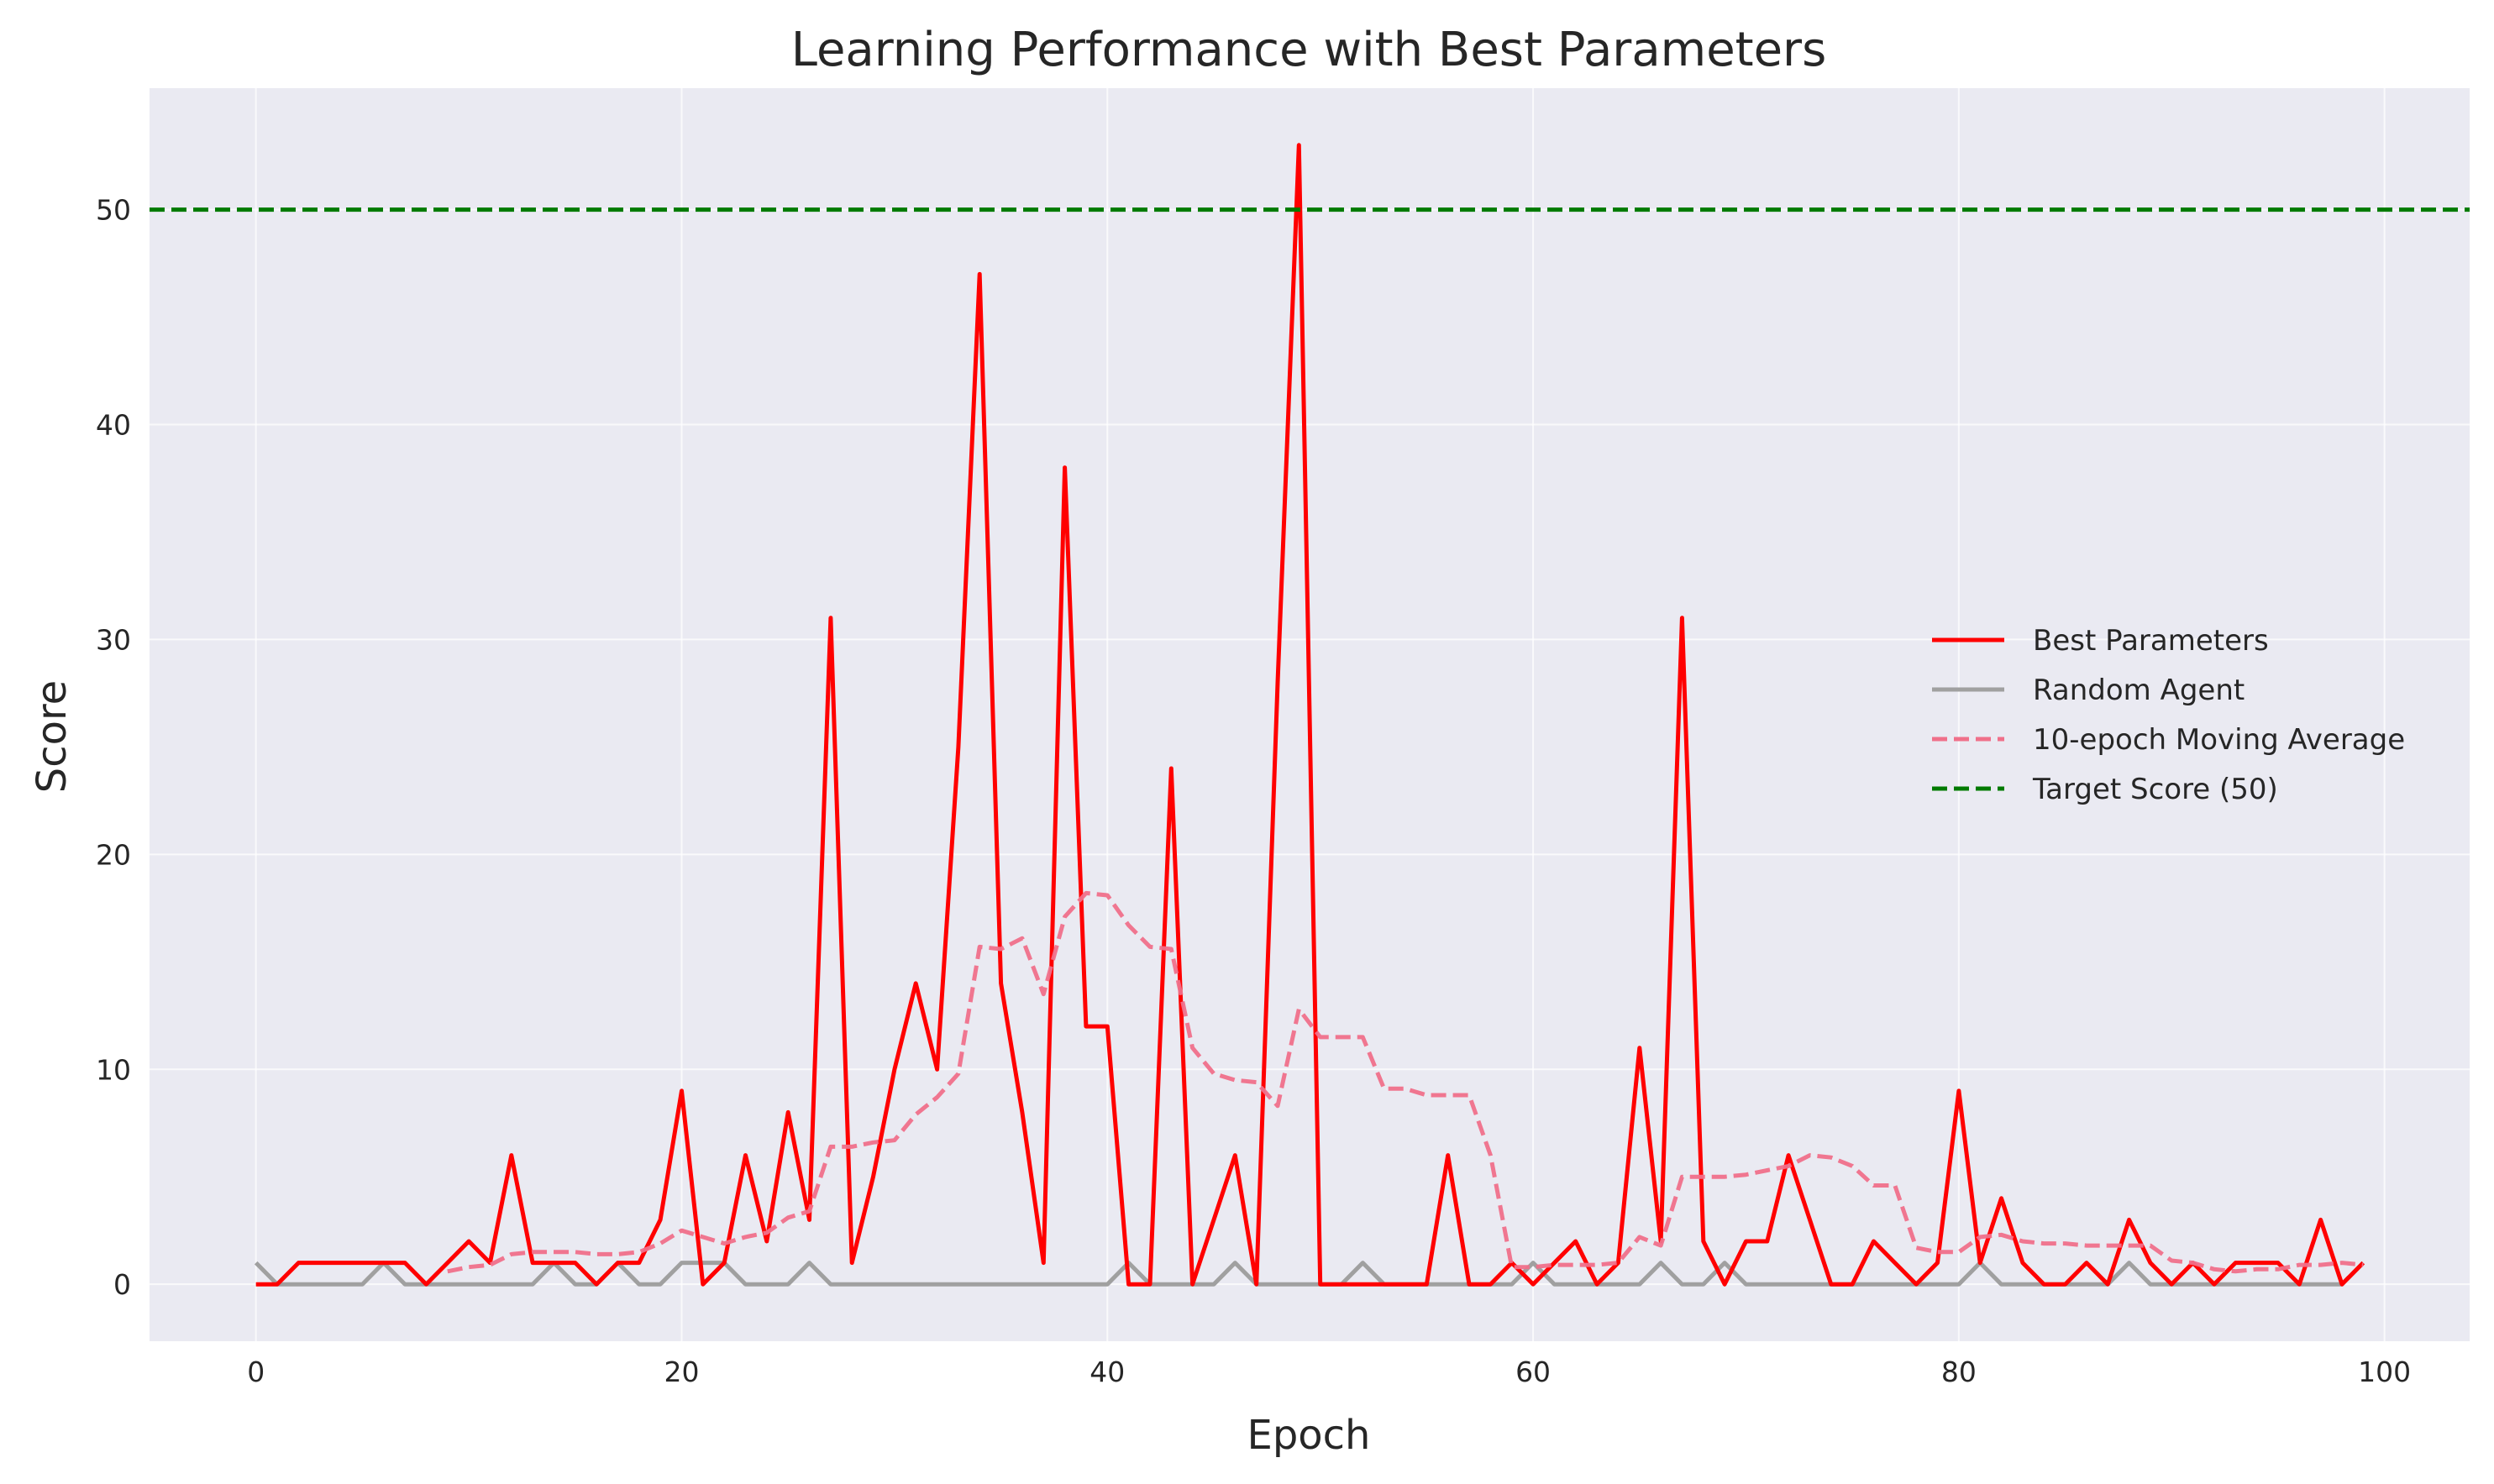 The image size is (2494, 1484). What do you see at coordinates (256, 1372) in the screenshot?
I see `x-tick-label: 0` at bounding box center [256, 1372].